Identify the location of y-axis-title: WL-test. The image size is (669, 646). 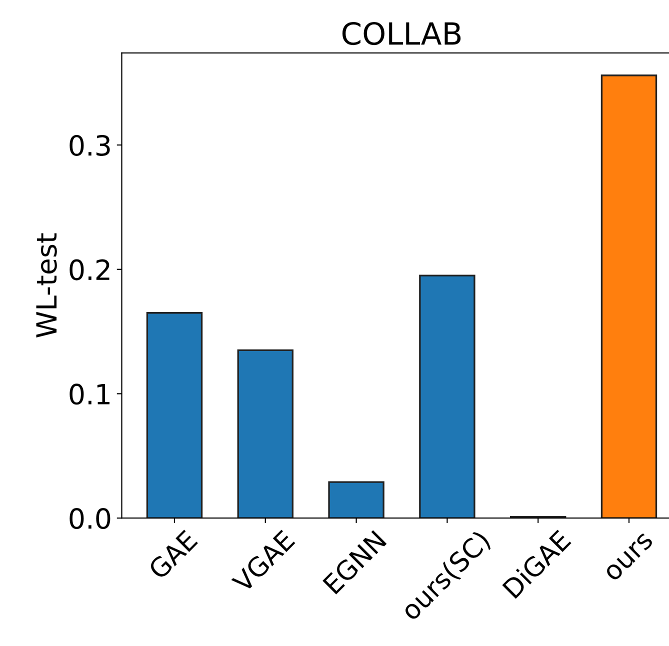
(46, 285).